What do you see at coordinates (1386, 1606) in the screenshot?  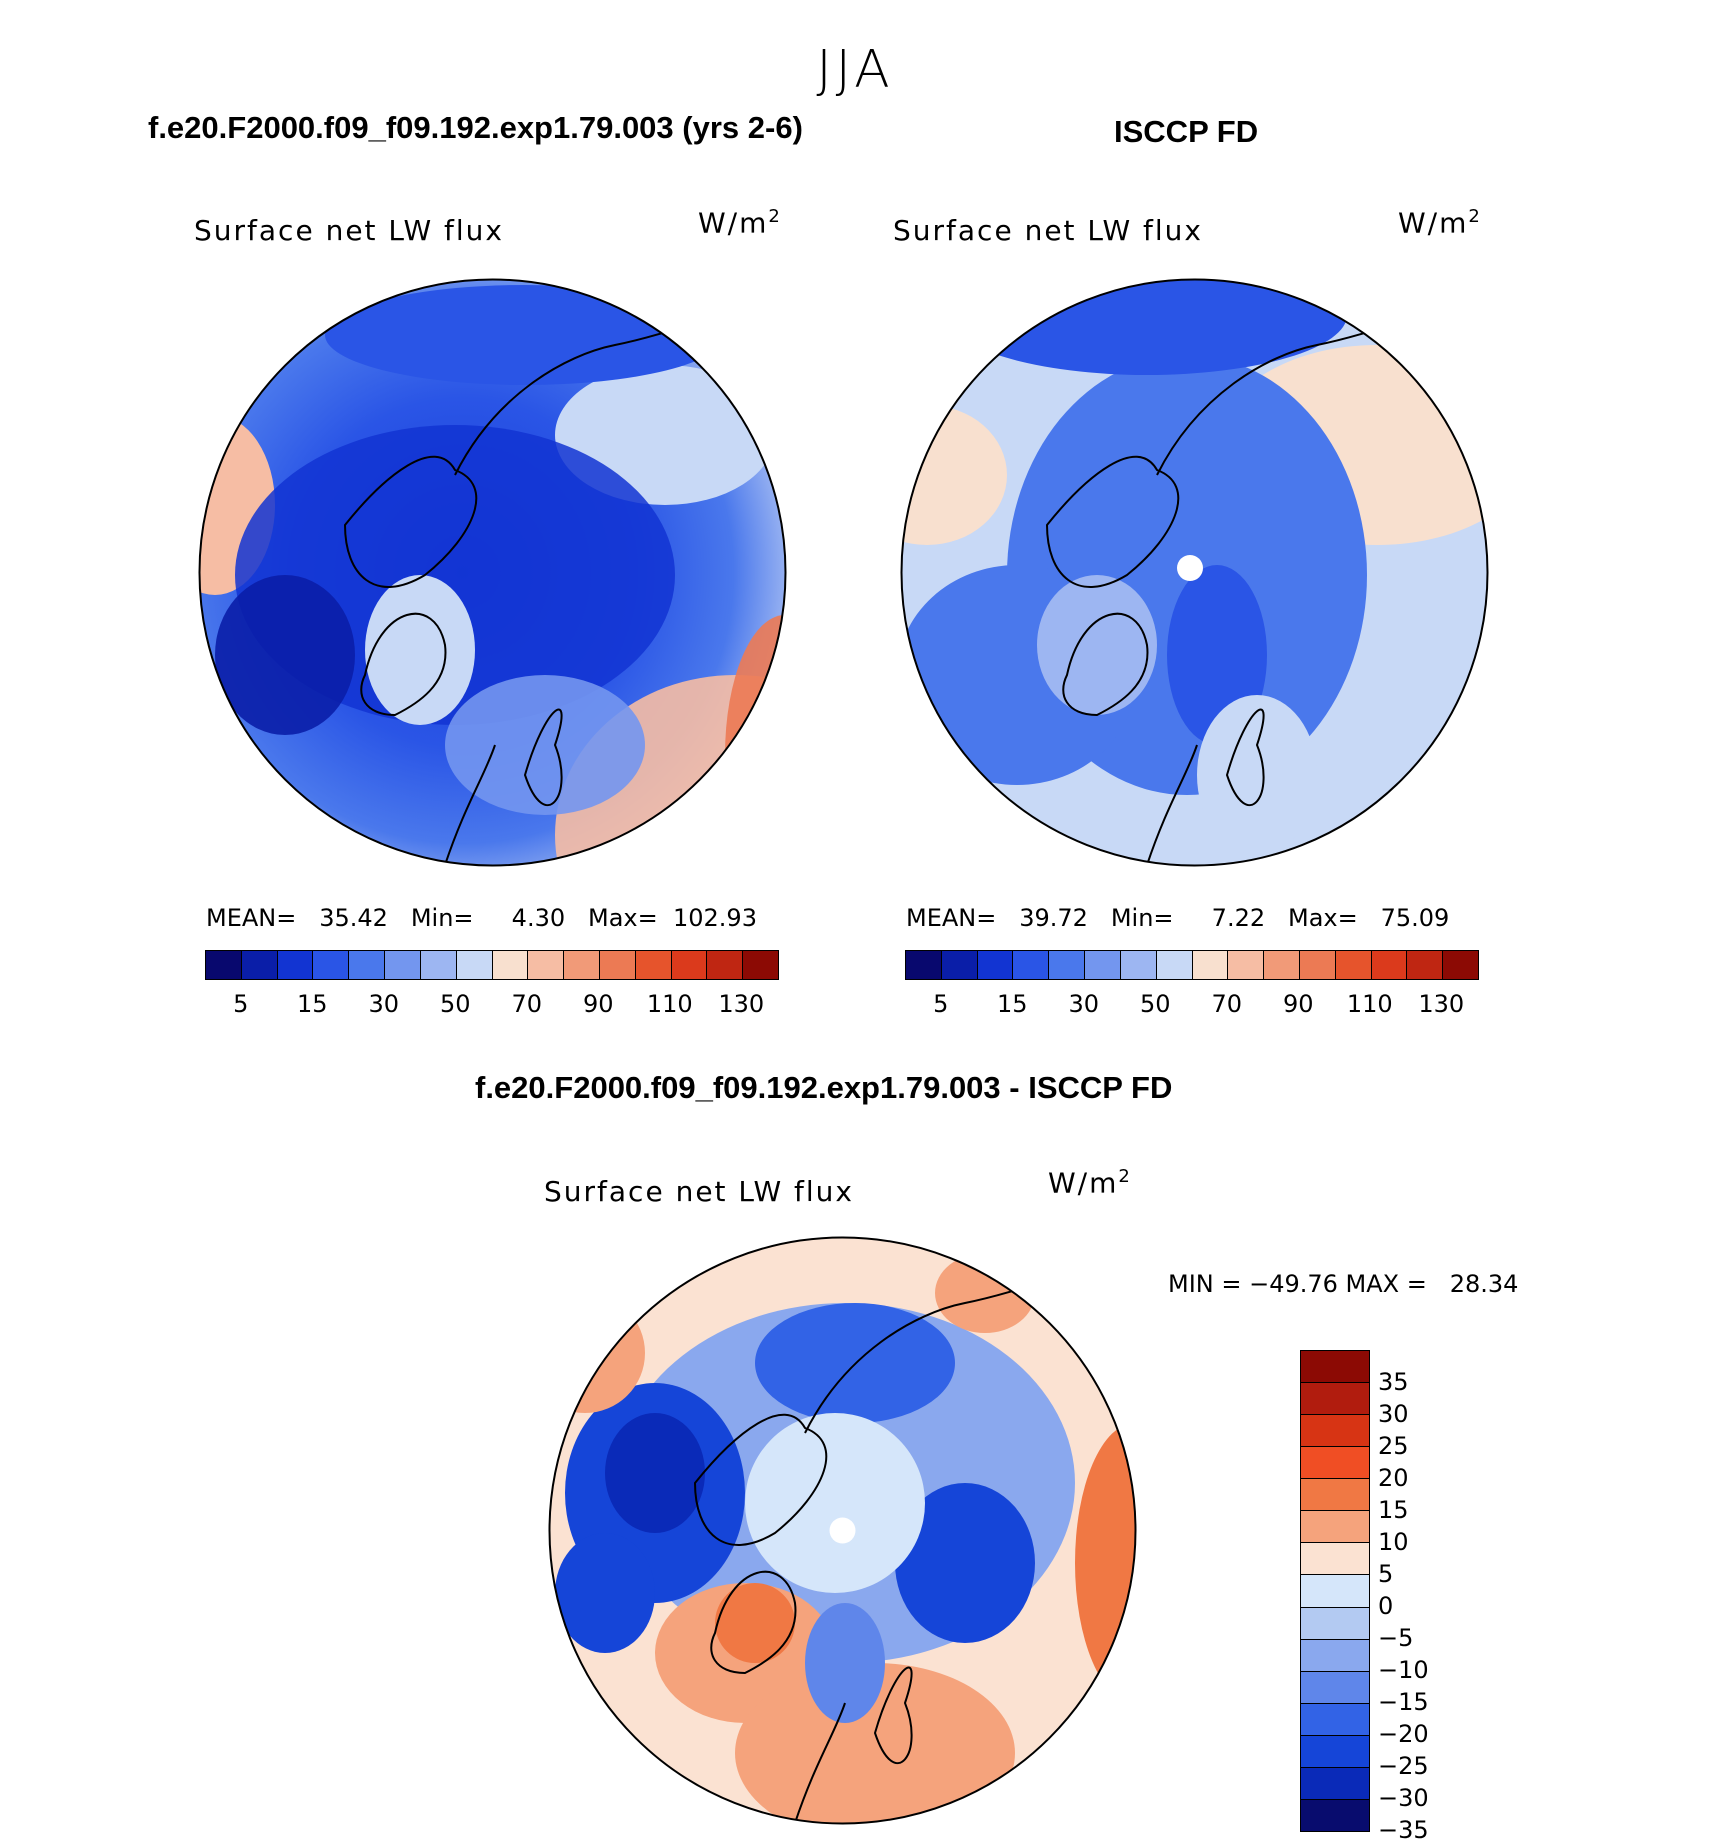 I see `colorbar-tick-label: 0` at bounding box center [1386, 1606].